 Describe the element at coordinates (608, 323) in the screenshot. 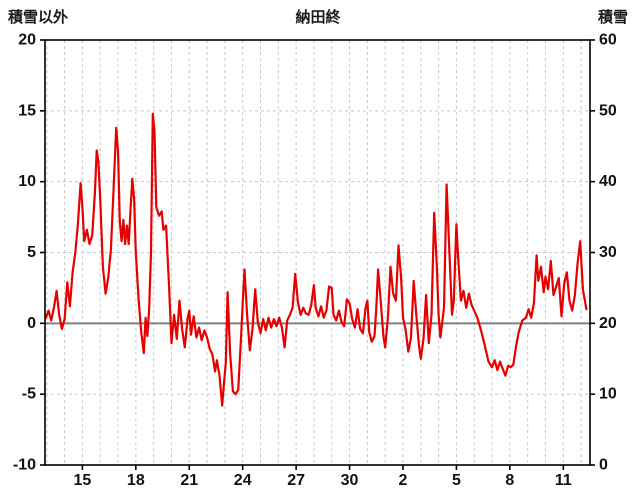

I see `right-tick-label: 20` at that location.